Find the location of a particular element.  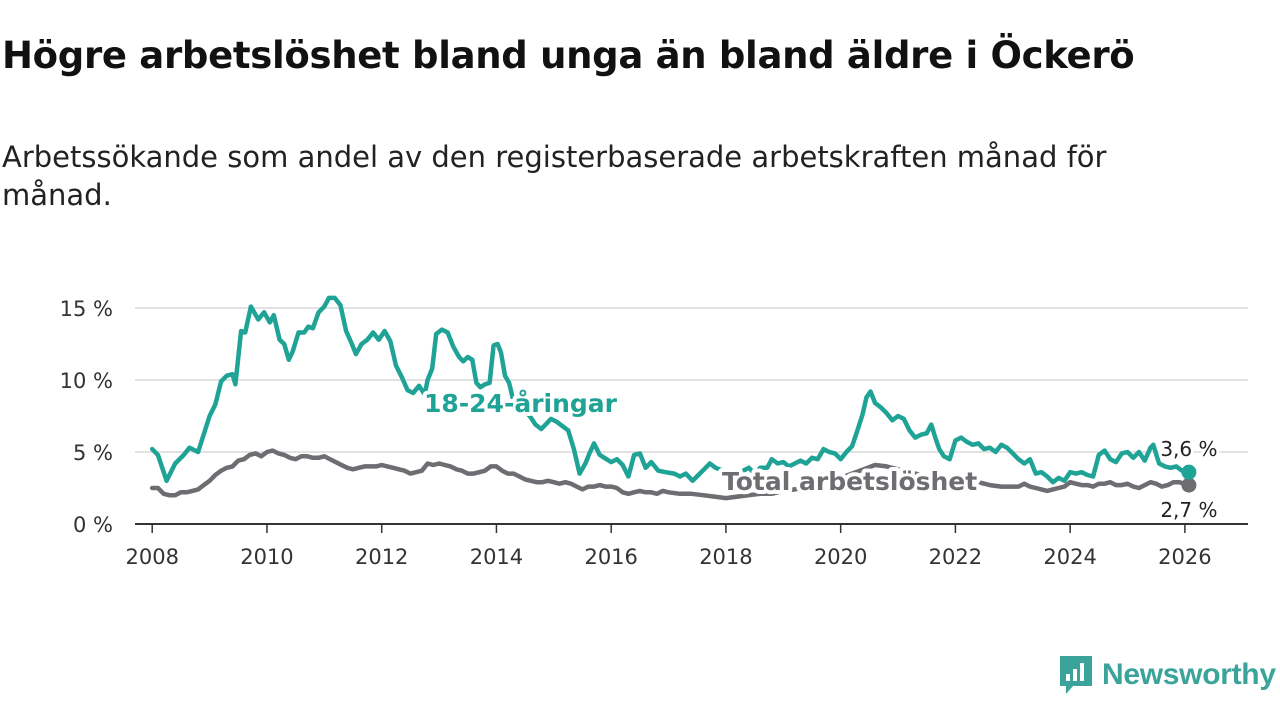

x-tick-label: 2022 is located at coordinates (955, 557).